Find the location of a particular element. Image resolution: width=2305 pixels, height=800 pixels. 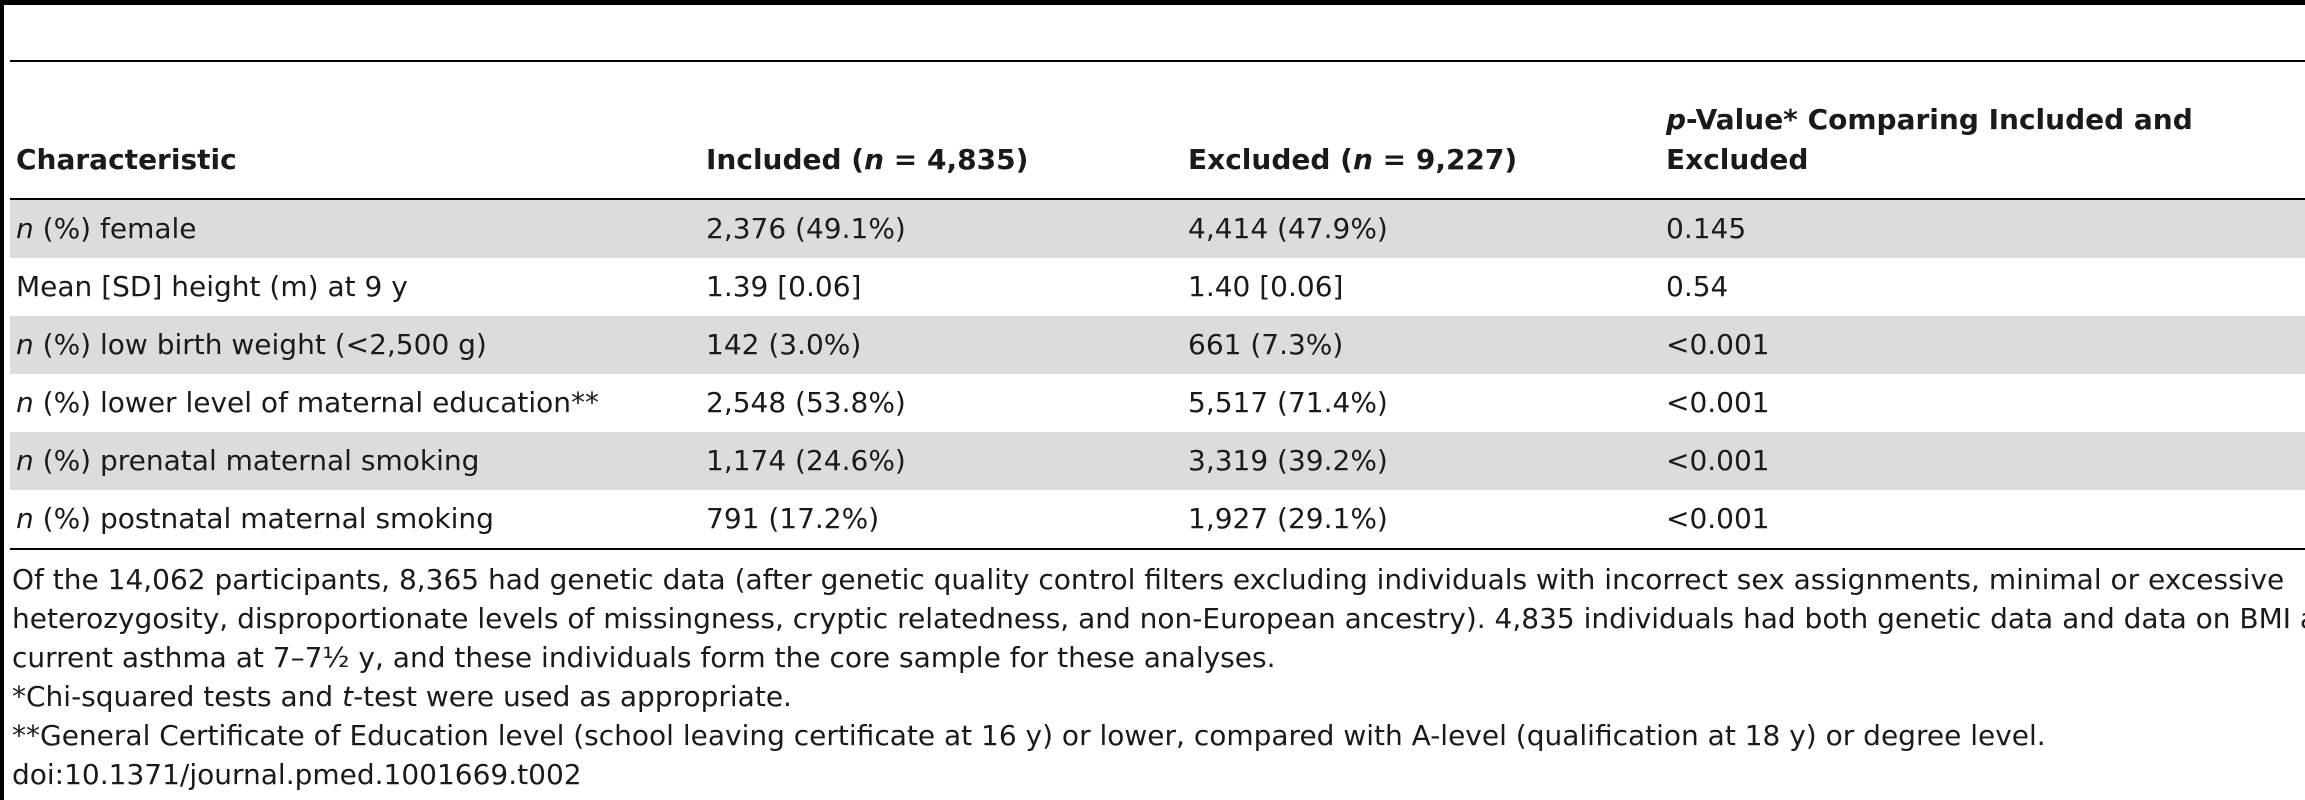

cell-excluded: 1,927 (29.1%) is located at coordinates (1288, 518).